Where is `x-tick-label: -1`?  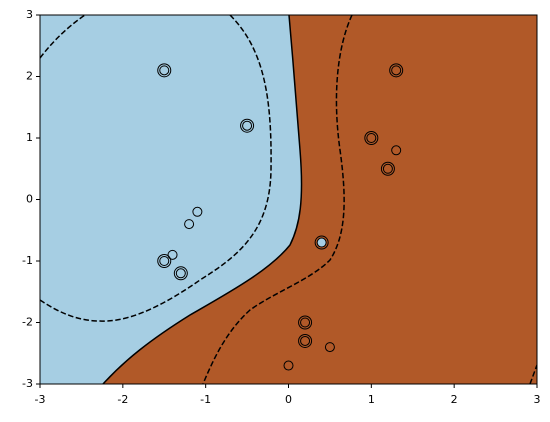 x-tick-label: -1 is located at coordinates (205, 399).